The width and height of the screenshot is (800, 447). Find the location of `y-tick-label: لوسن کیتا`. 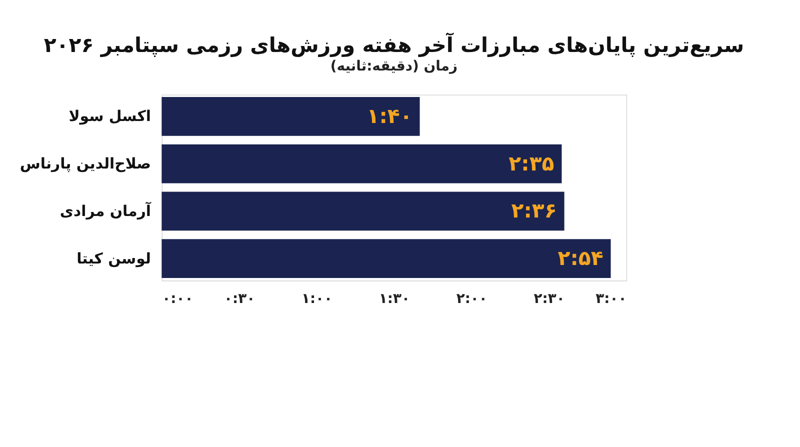

y-tick-label: لوسن کیتا is located at coordinates (113, 258).